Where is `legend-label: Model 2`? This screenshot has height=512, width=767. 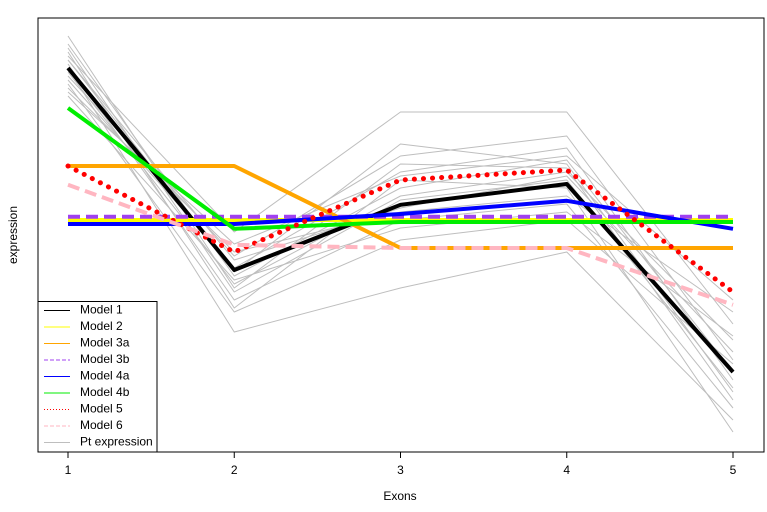
legend-label: Model 2 is located at coordinates (101, 326).